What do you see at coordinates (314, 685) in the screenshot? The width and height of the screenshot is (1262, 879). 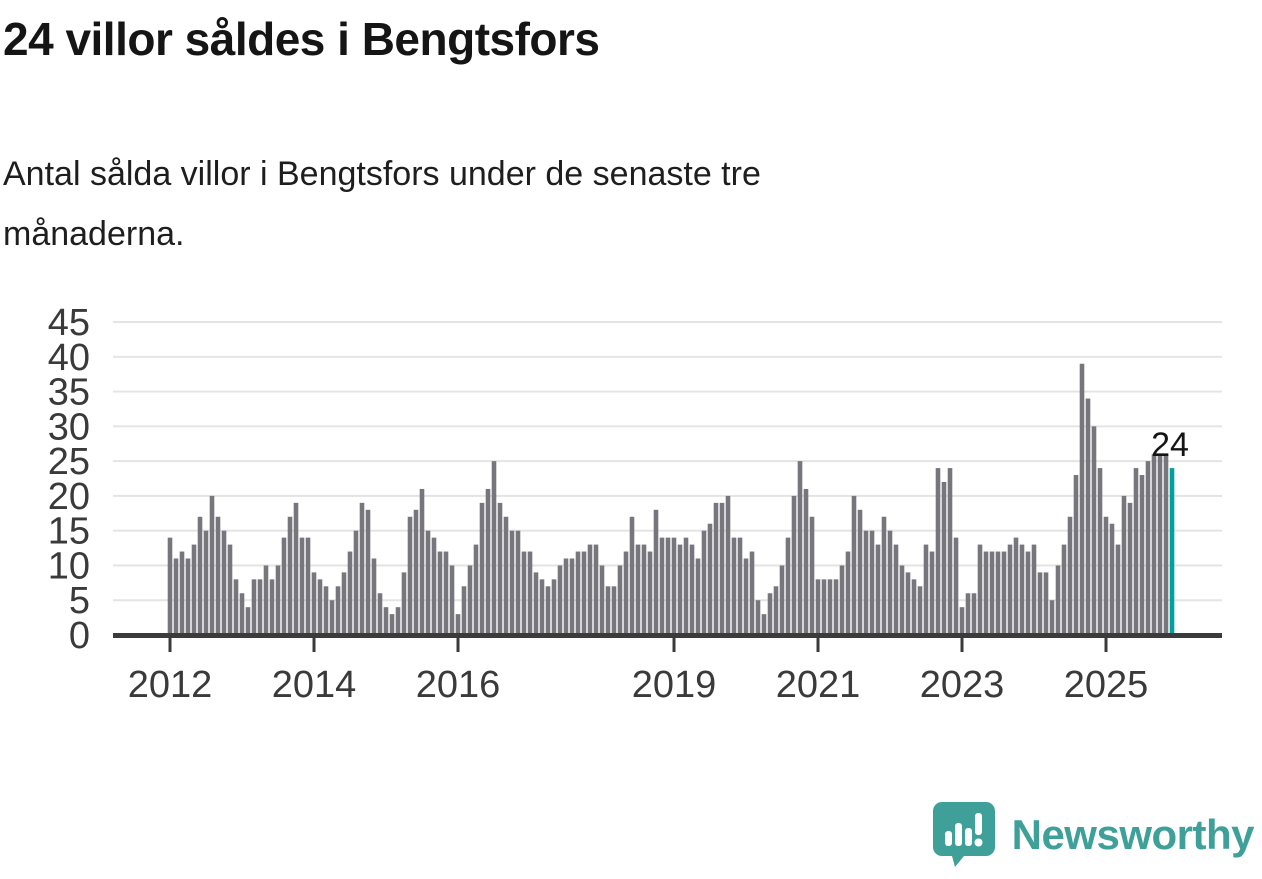 I see `x-axis-tick-label: 2014` at bounding box center [314, 685].